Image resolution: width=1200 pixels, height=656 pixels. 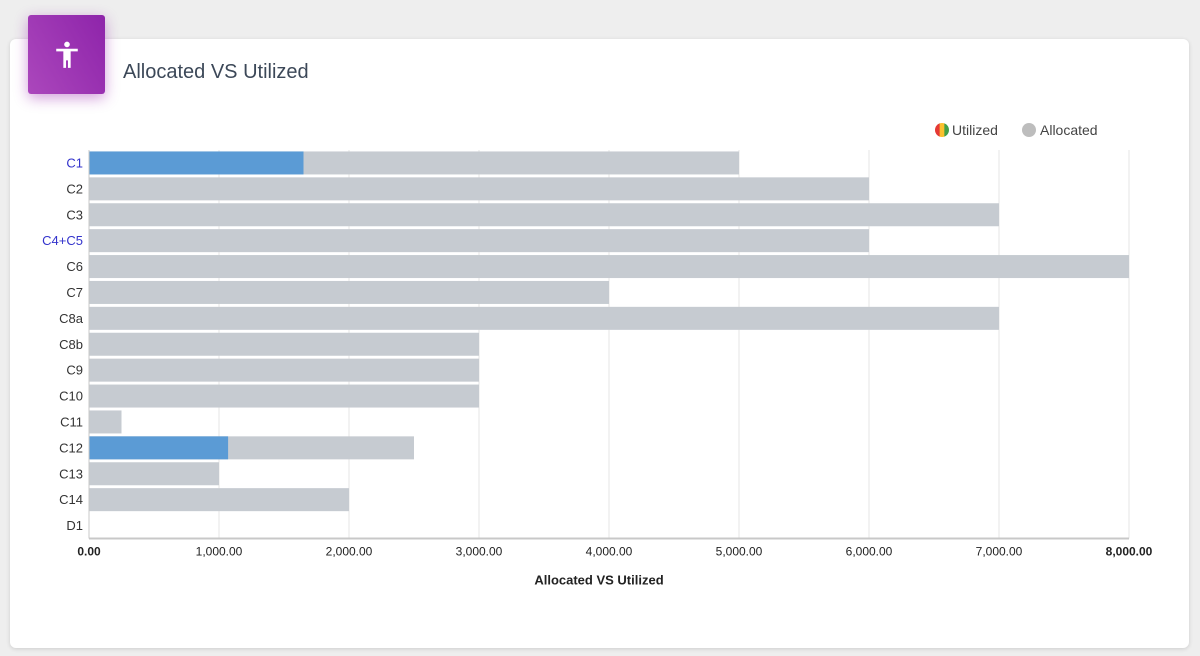 What do you see at coordinates (74, 266) in the screenshot?
I see `category-label: C6` at bounding box center [74, 266].